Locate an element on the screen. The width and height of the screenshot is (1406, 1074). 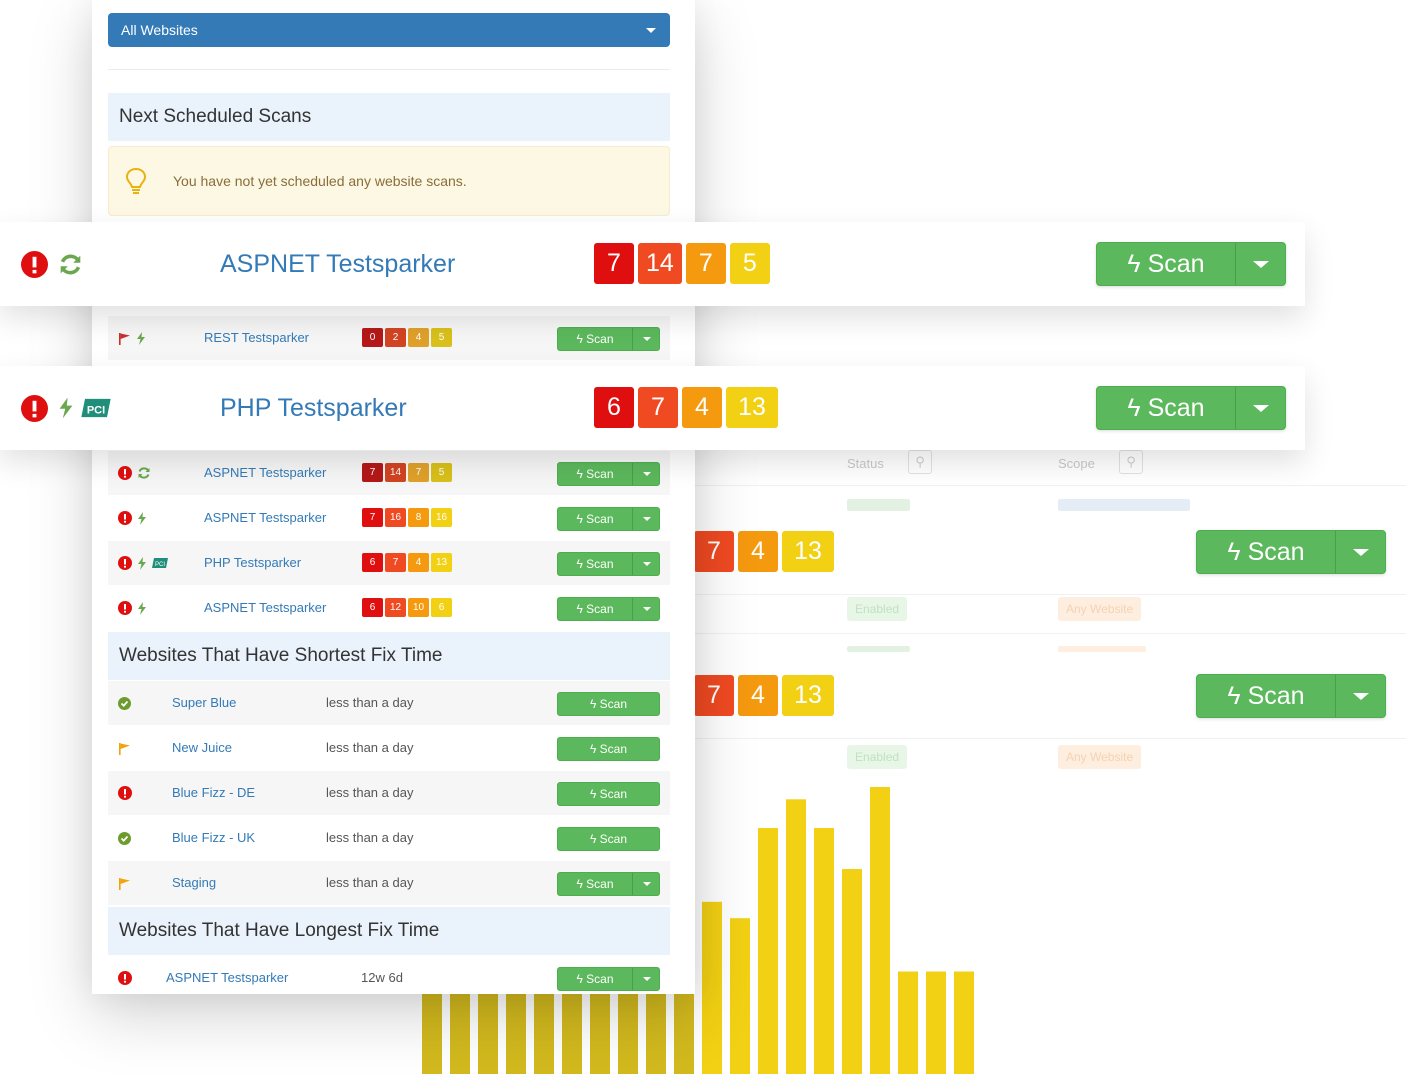
table-row: ASPNET Testsparker 7 14 7 5 ϟ Scan is located at coordinates (389, 473).